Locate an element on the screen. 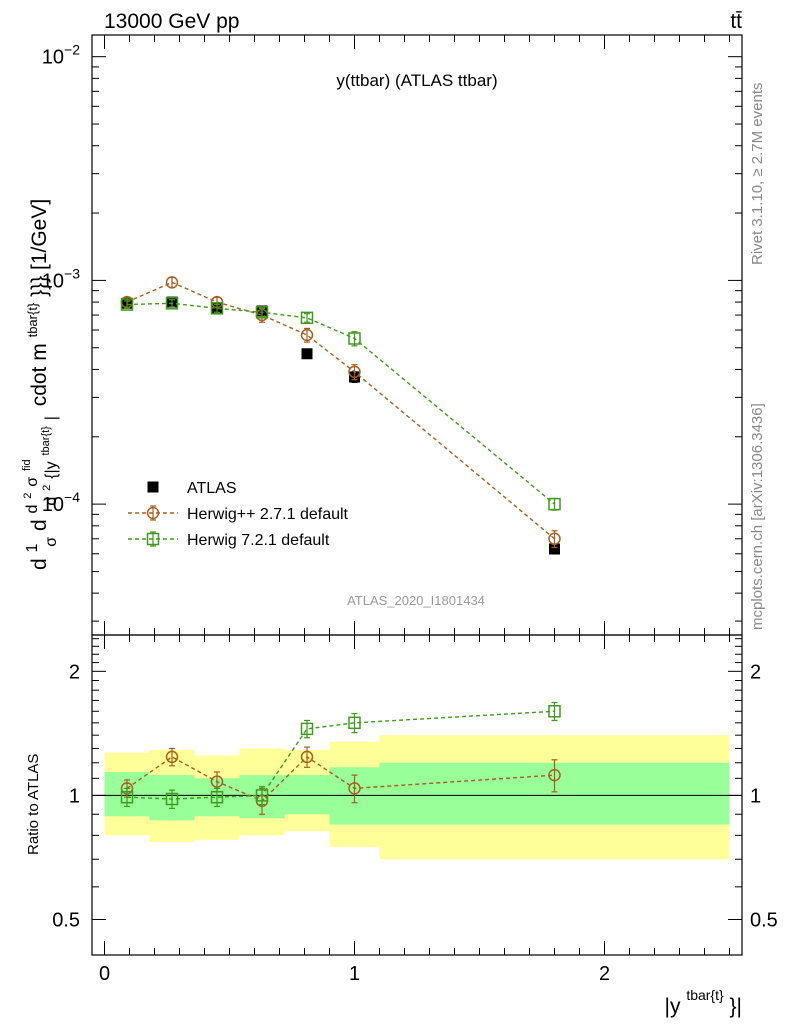  ratio-y-tick-label-right: 2 is located at coordinates (755, 672).